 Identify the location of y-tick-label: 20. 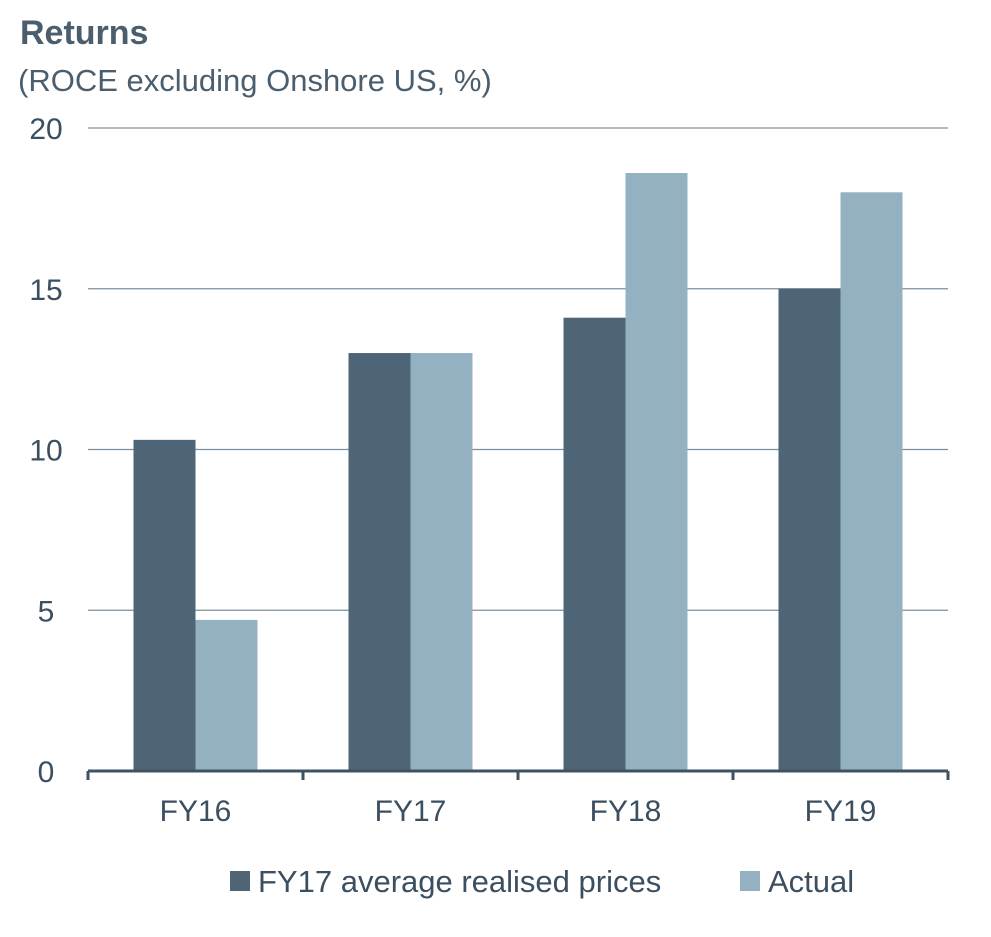
(45, 129).